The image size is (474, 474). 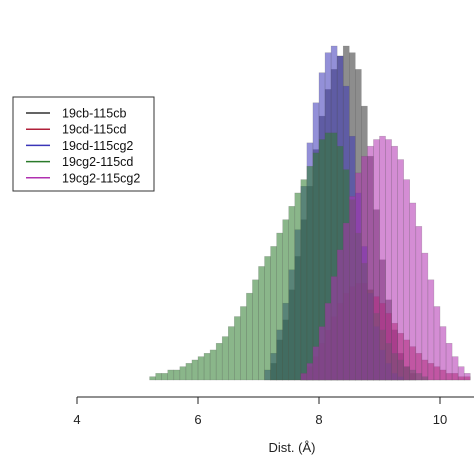 What do you see at coordinates (94, 130) in the screenshot?
I see `legend-label: 19cd-115cd` at bounding box center [94, 130].